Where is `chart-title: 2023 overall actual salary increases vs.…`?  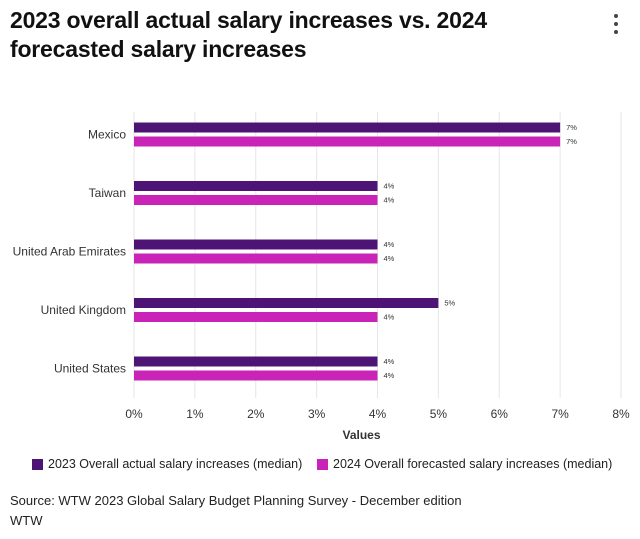 chart-title: 2023 overall actual salary increases vs.… is located at coordinates (248, 34).